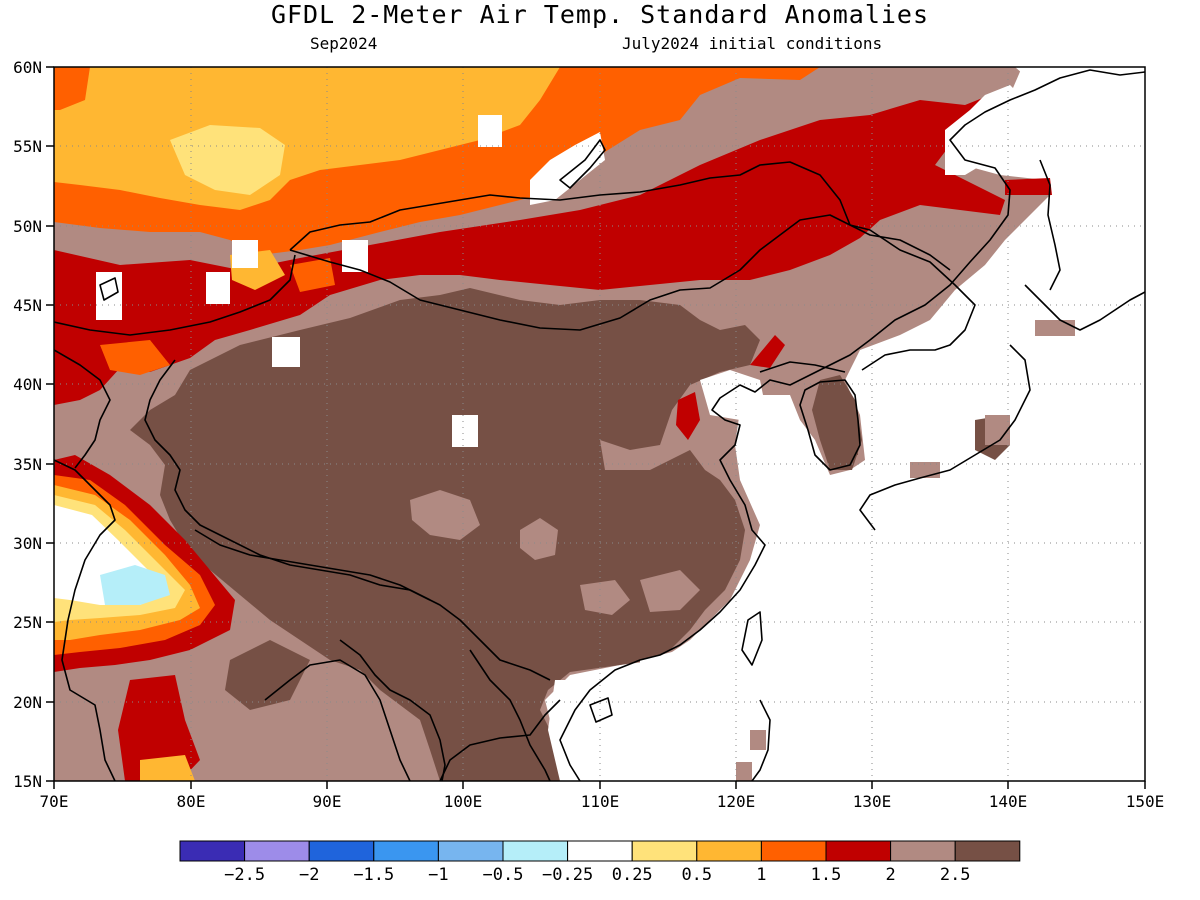 The image size is (1200, 900). Describe the element at coordinates (567, 875) in the screenshot. I see `colorbar-label: −0.25` at that location.